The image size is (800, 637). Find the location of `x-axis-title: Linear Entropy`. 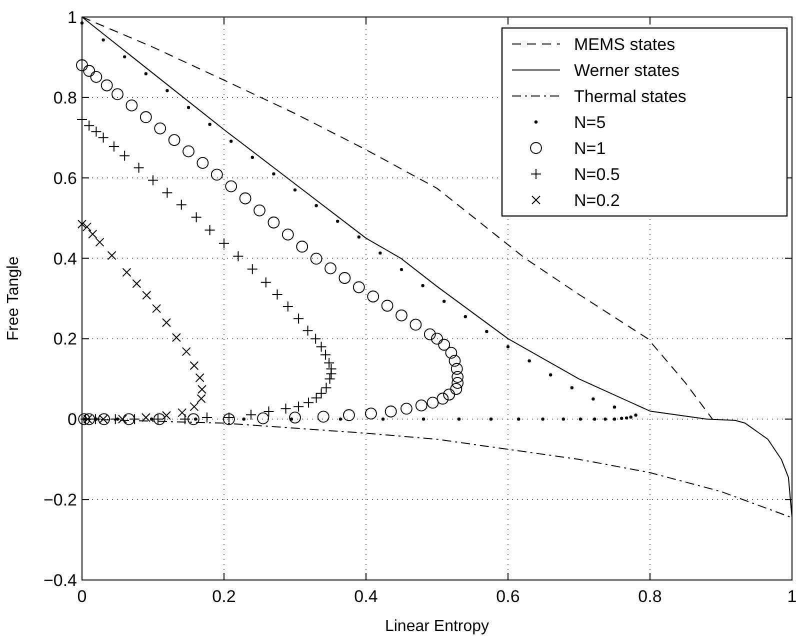

x-axis-title: Linear Entropy is located at coordinates (437, 626).